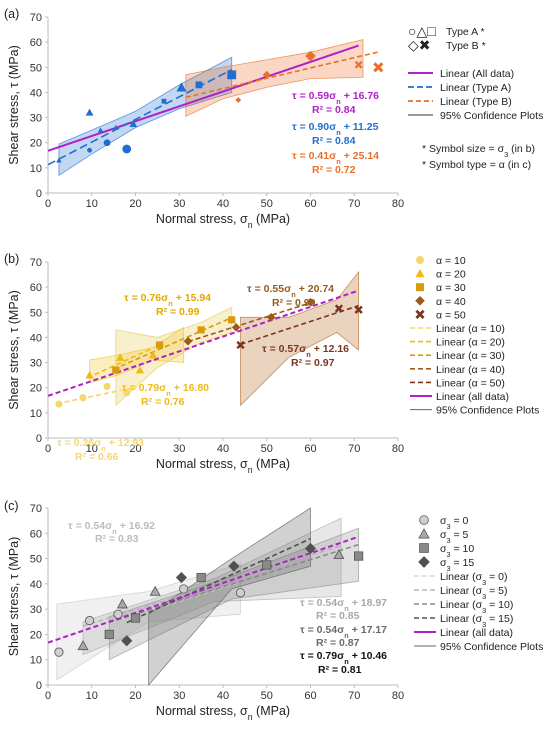 The width and height of the screenshot is (550, 731). What do you see at coordinates (470, 356) in the screenshot?
I see `legend-label: Linear (α = 30)` at bounding box center [470, 356].